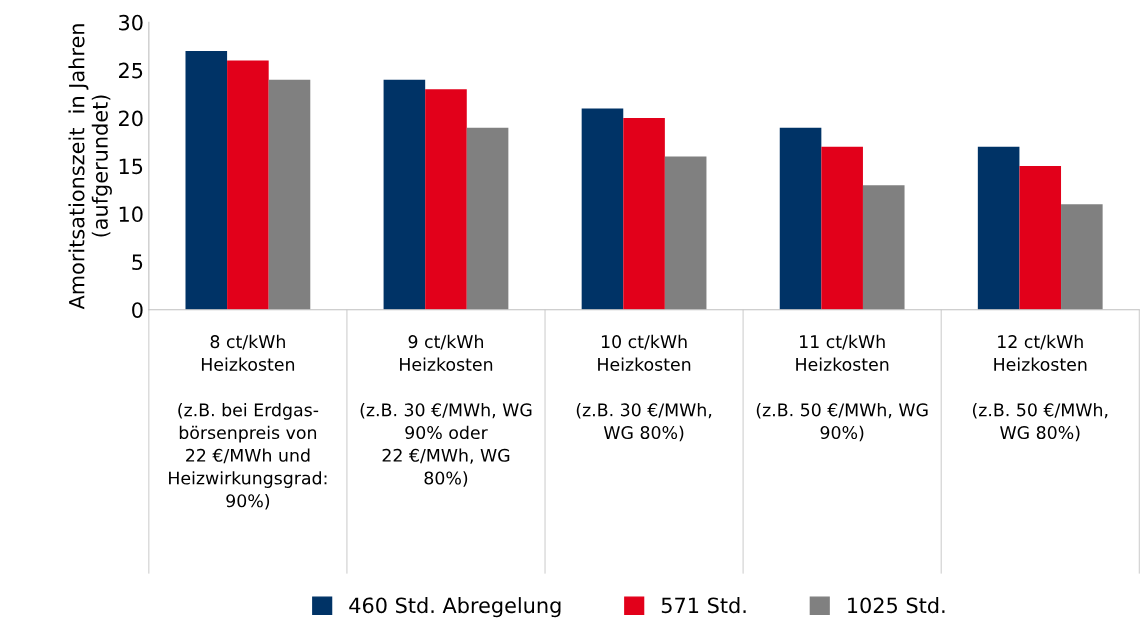  What do you see at coordinates (703, 605) in the screenshot?
I see `legend-label: 571 Std.` at bounding box center [703, 605].